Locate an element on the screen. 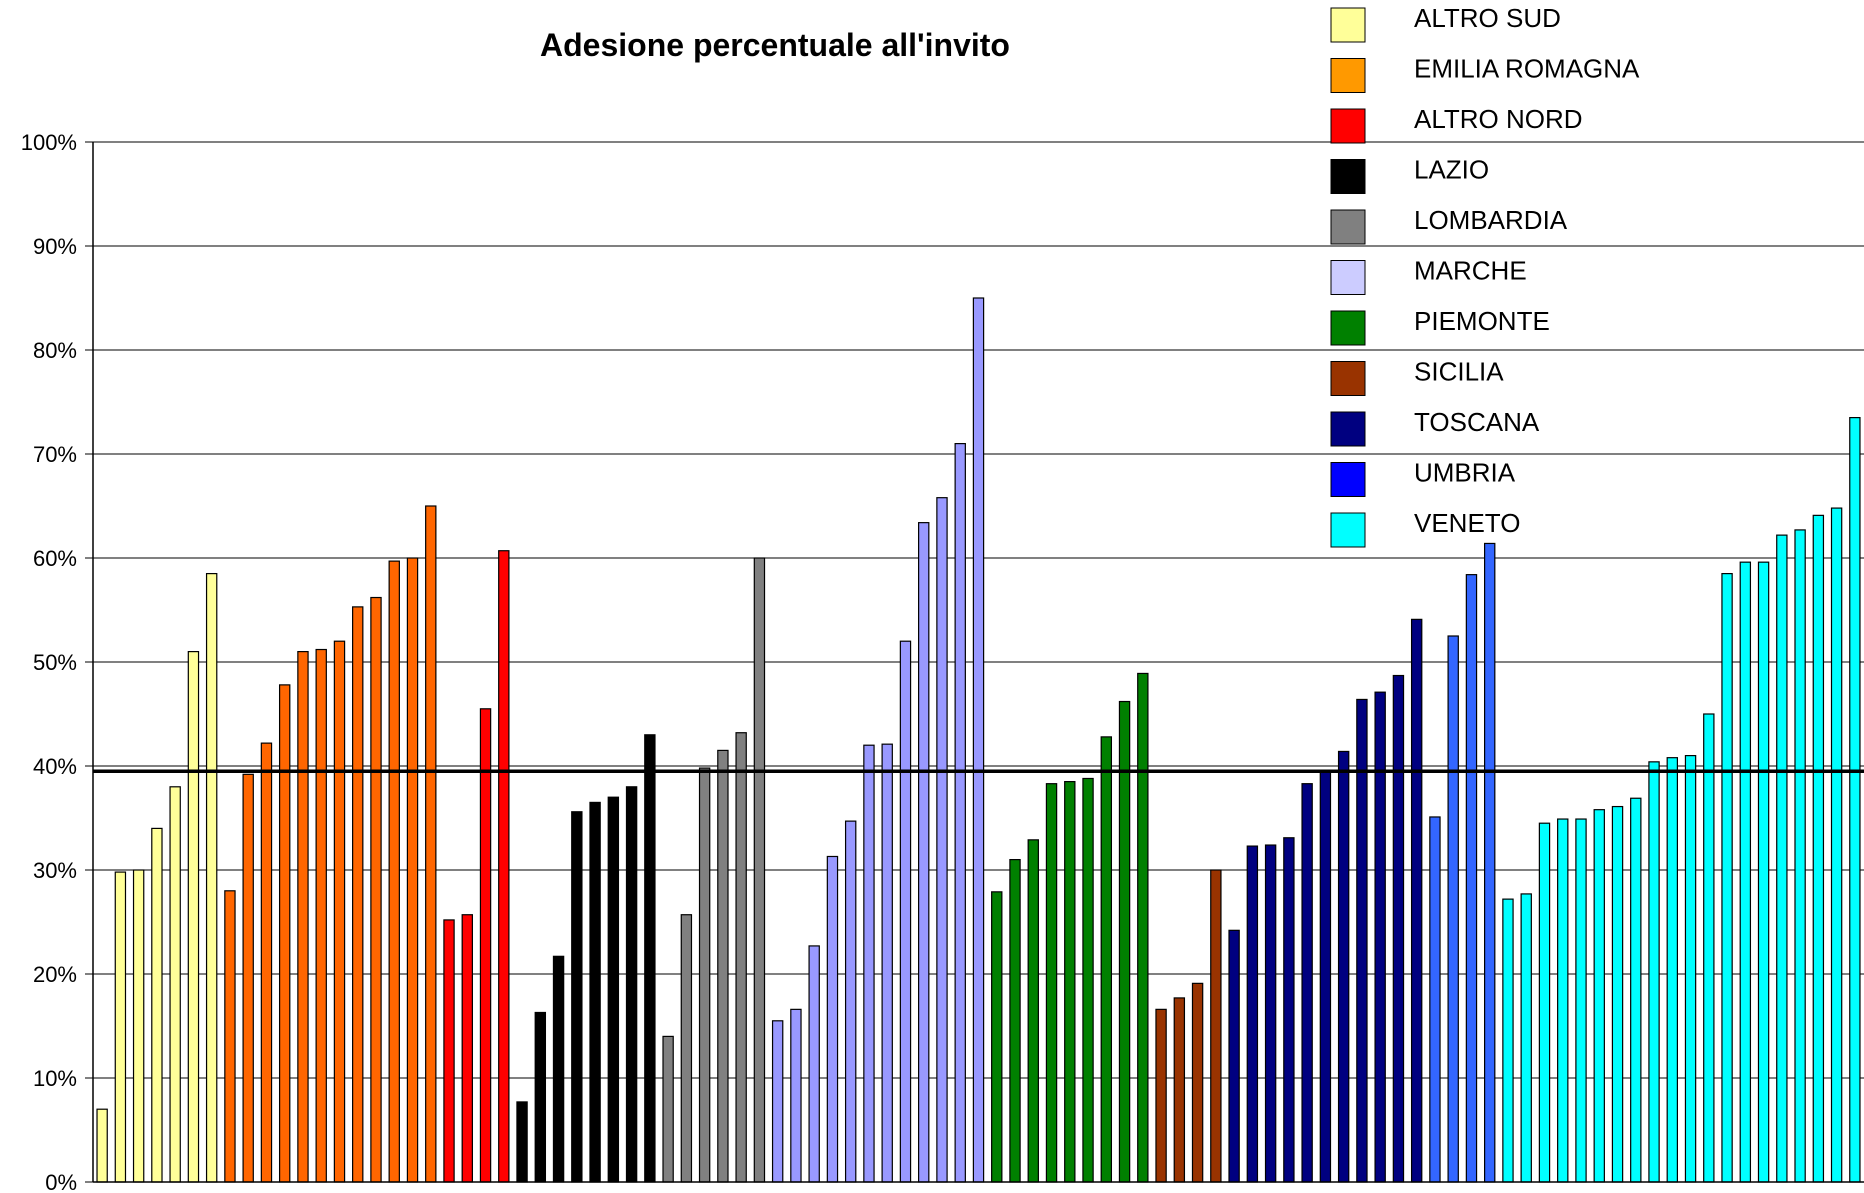 Image resolution: width=1864 pixels, height=1193 pixels. y-tick-label: 40% is located at coordinates (55, 766).